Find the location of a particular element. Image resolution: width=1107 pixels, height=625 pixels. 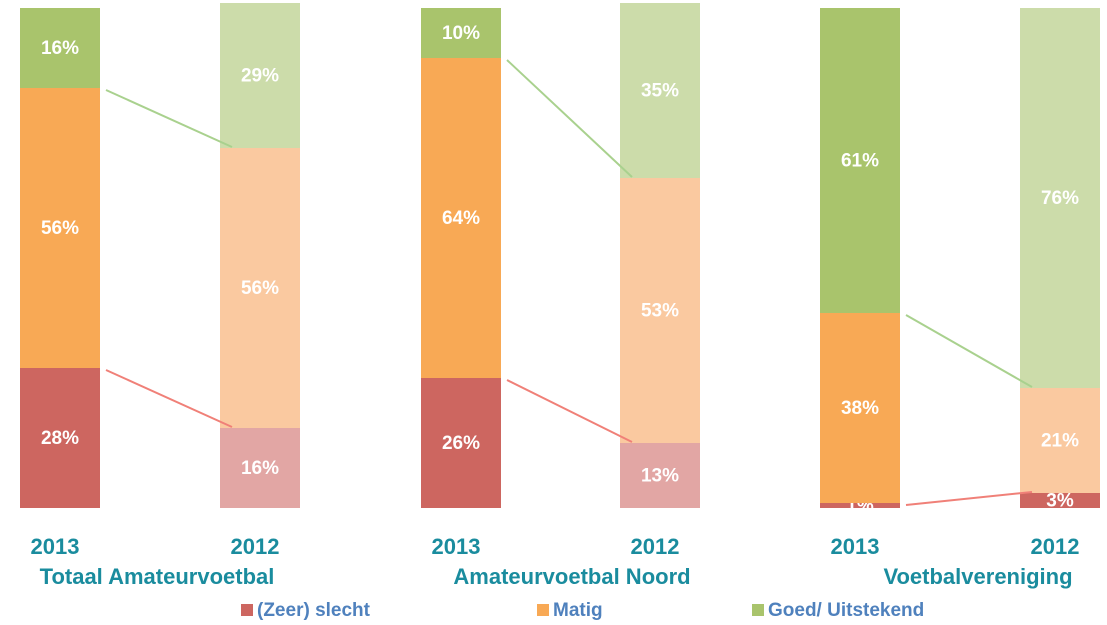

group-label: Amateurvoetbal Noord is located at coordinates (571, 576).